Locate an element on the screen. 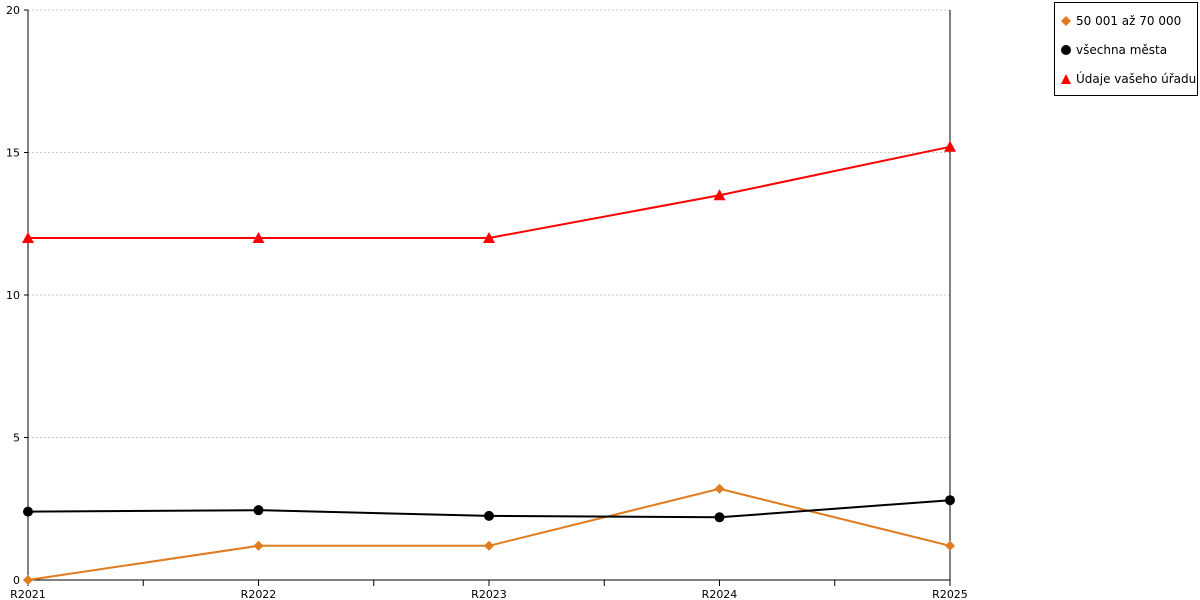  y-tick-label: 20 is located at coordinates (13, 10).